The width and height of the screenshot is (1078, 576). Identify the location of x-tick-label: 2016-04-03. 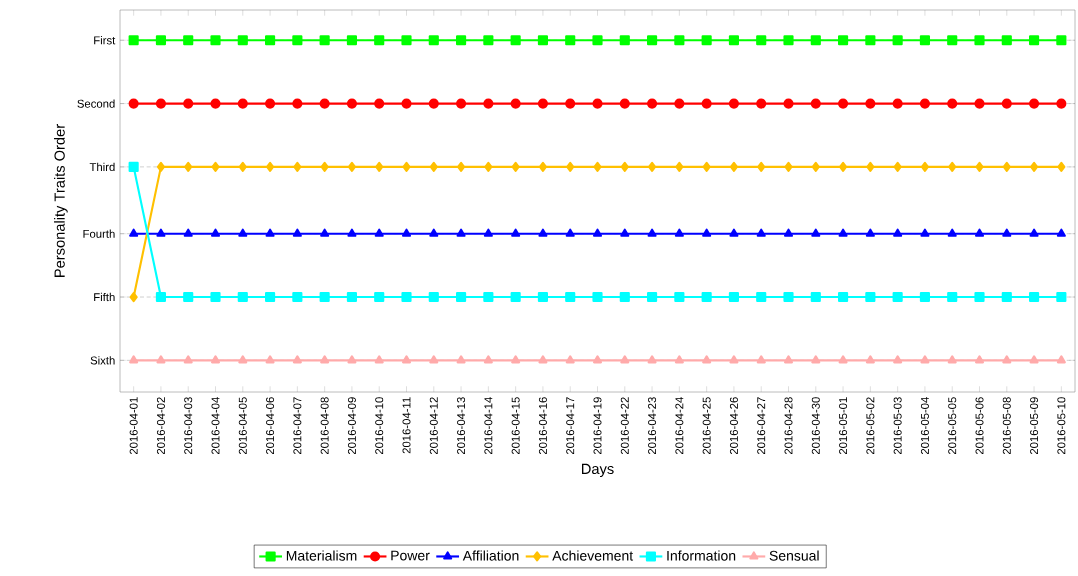
(188, 426).